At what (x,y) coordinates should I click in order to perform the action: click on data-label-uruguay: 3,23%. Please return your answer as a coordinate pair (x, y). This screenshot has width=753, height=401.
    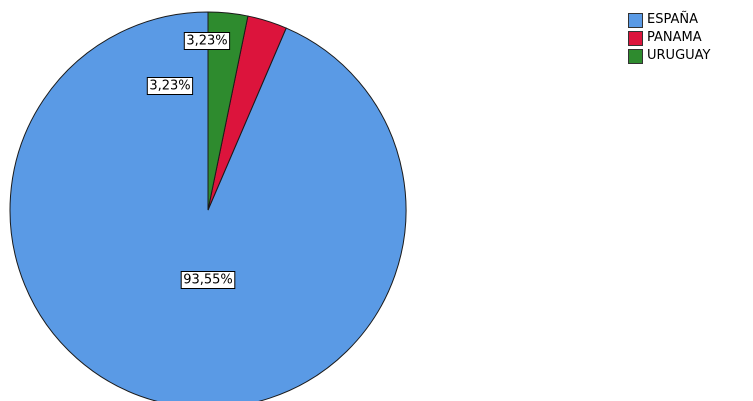
    Looking at the image, I should click on (207, 41).